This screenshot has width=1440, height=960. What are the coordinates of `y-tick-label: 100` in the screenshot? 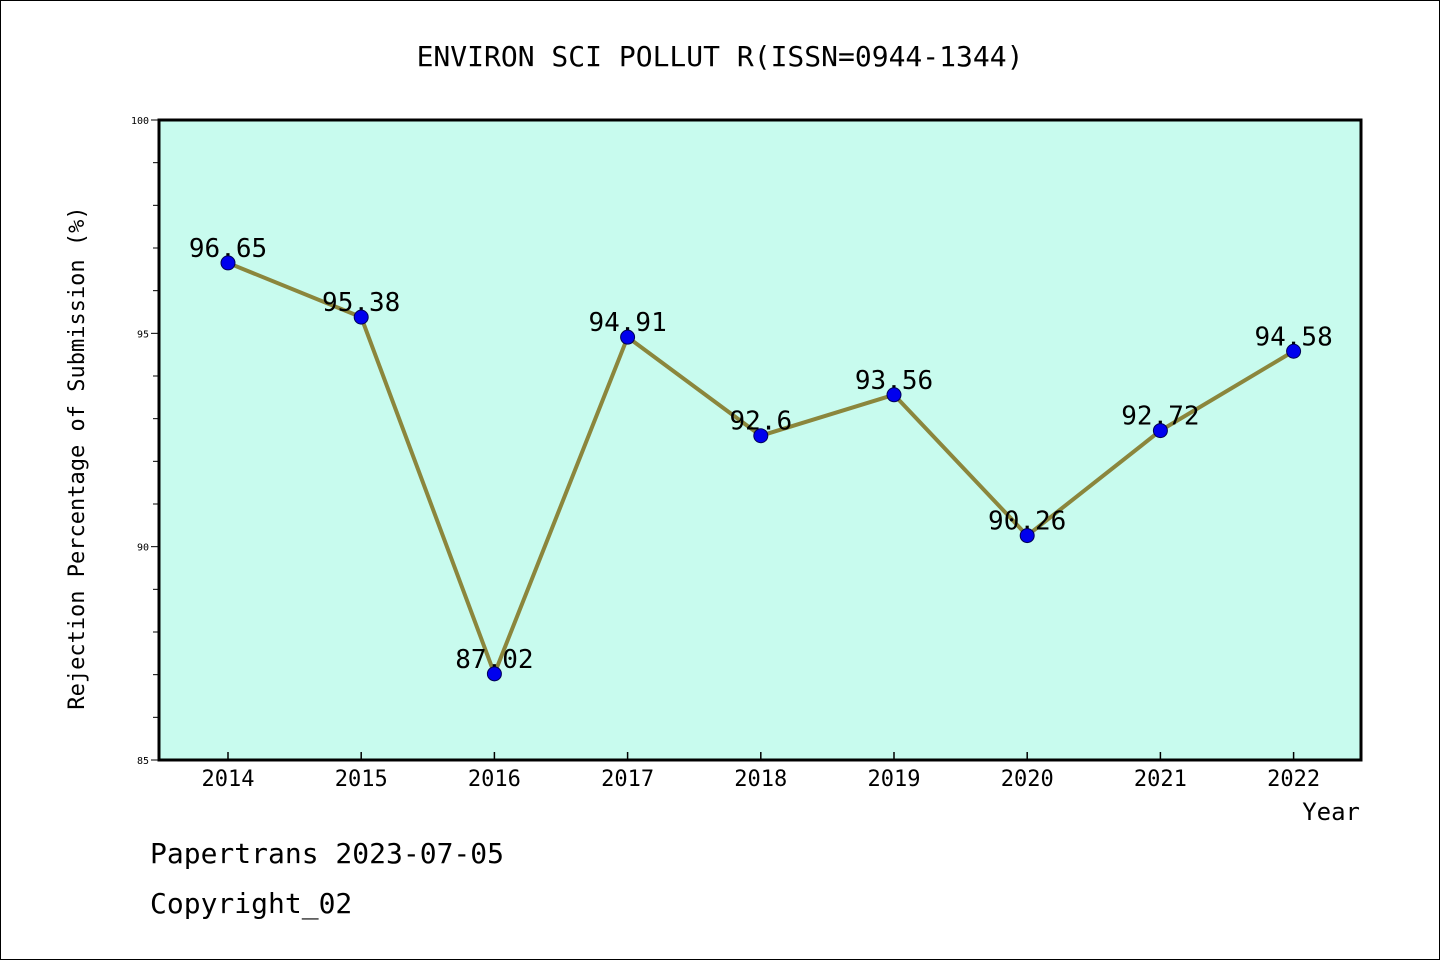 It's located at (140, 121).